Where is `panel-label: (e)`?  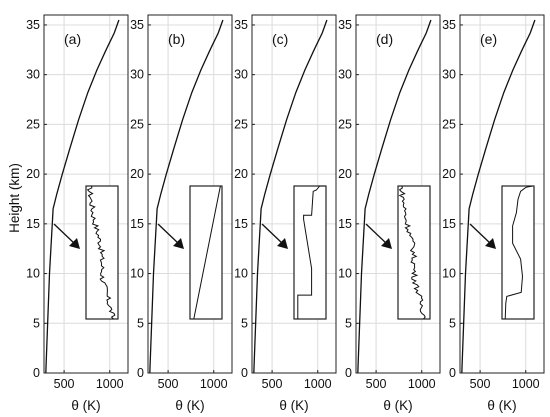 panel-label: (e) is located at coordinates (488, 39).